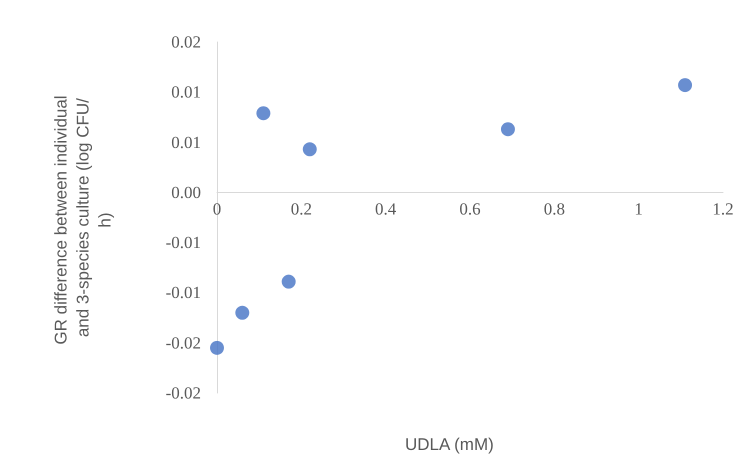 The width and height of the screenshot is (756, 457). What do you see at coordinates (217, 208) in the screenshot?
I see `x-tick-label: 0` at bounding box center [217, 208].